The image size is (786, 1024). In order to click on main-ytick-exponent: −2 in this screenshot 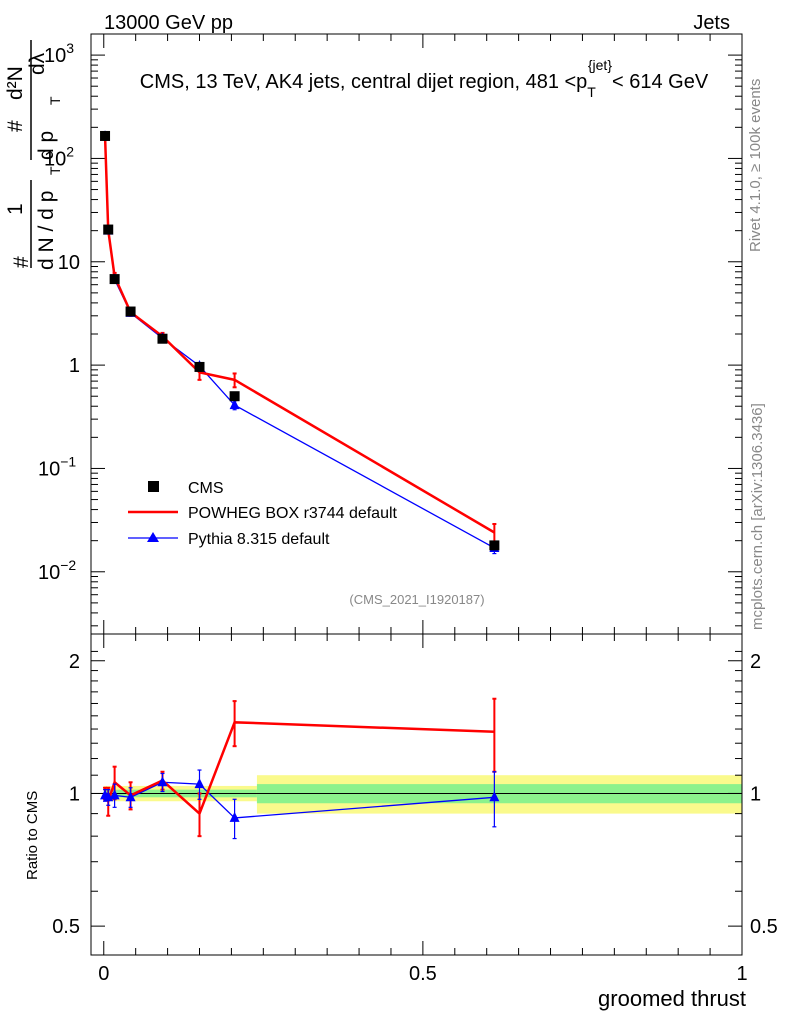, I will do `click(68, 565)`.